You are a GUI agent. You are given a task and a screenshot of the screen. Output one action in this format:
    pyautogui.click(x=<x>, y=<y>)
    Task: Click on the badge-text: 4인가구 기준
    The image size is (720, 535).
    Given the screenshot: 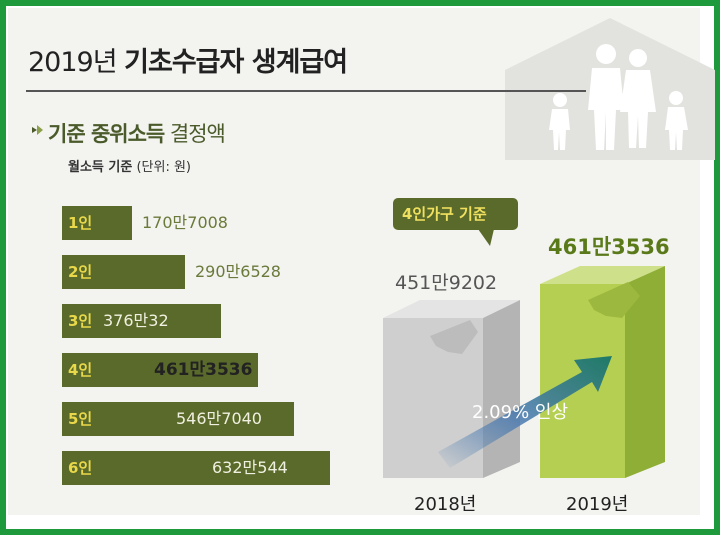 What is the action you would take?
    pyautogui.click(x=444, y=214)
    